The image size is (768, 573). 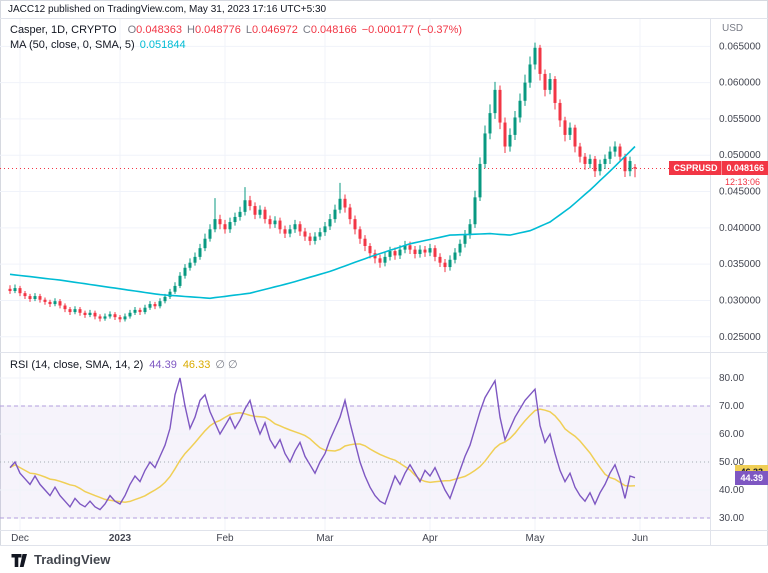 I want to click on currency-unit-label: USD, so click(x=732, y=28).